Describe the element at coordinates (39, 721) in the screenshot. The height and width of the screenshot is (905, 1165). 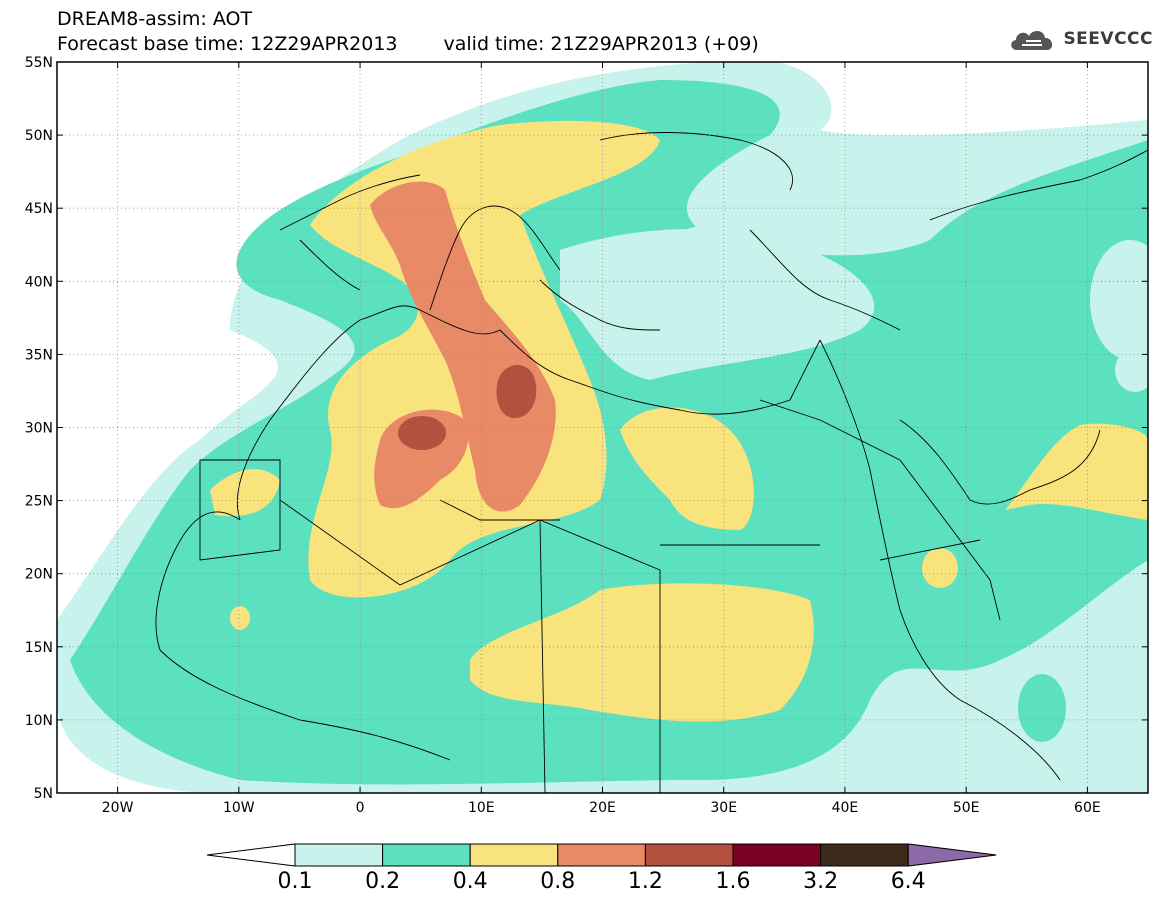
I see `lat-label: 10N` at that location.